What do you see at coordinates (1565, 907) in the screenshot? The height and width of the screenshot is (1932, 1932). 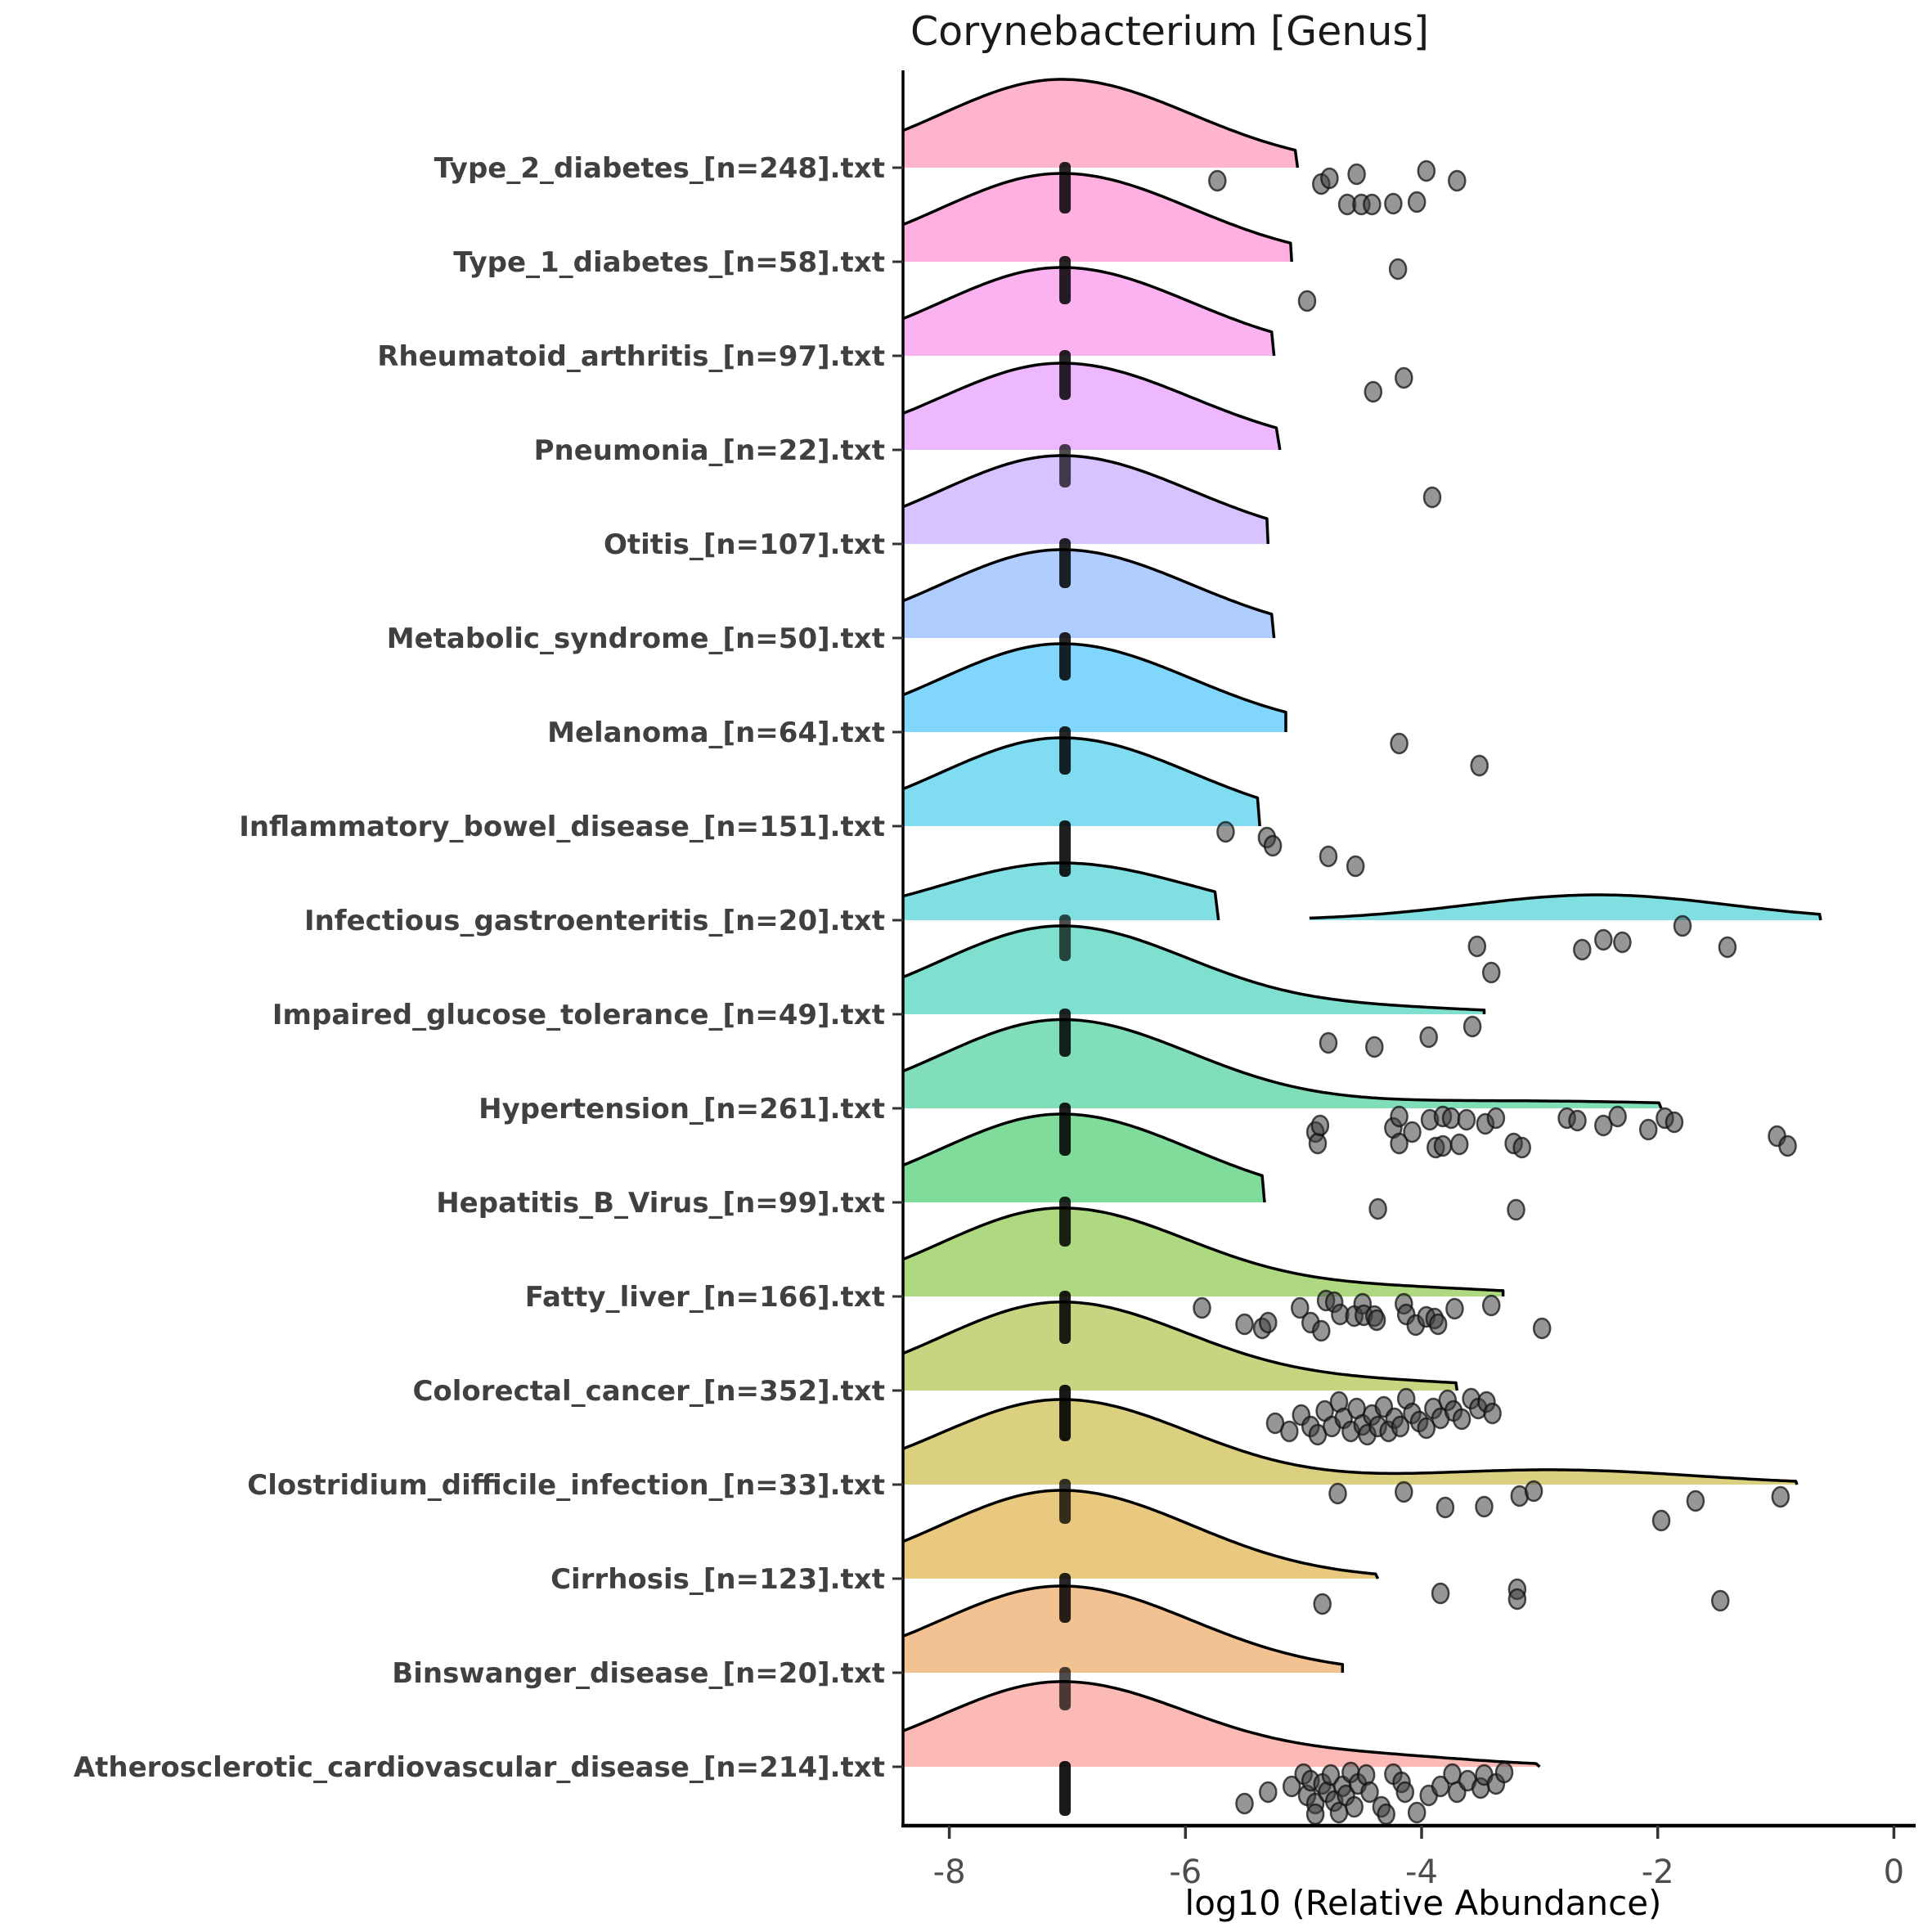 I see `ridge-island-outline` at bounding box center [1565, 907].